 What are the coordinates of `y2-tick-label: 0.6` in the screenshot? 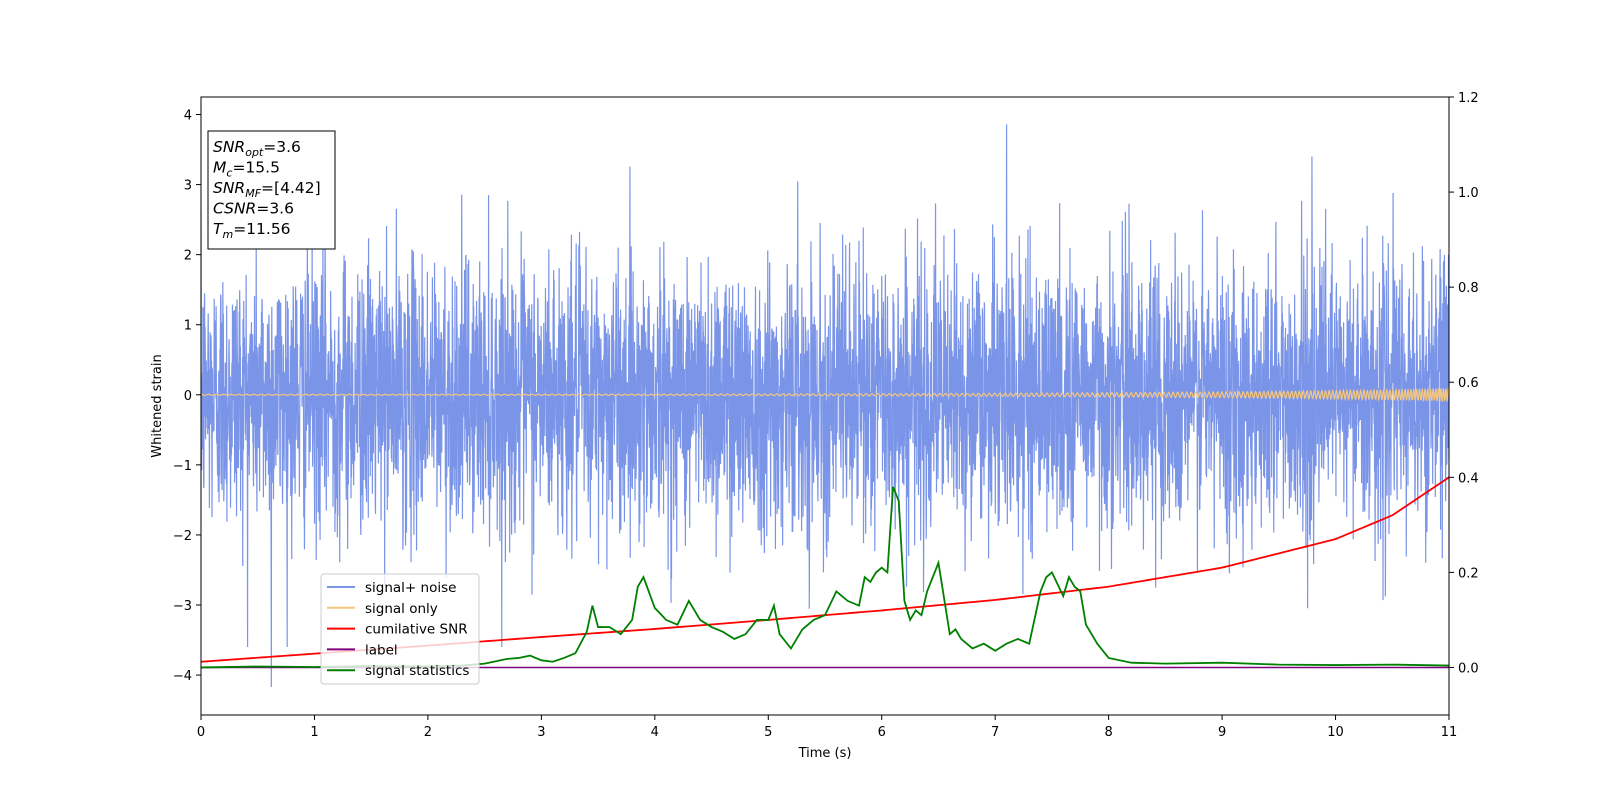 It's located at (1468, 383).